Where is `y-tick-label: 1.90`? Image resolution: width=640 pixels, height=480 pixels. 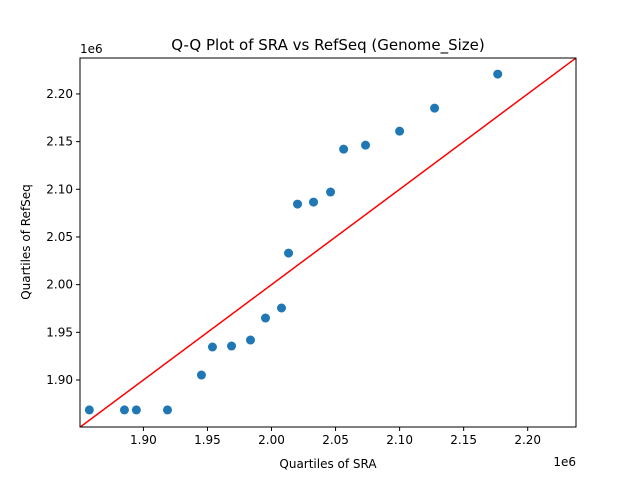
y-tick-label: 1.90 is located at coordinates (59, 380).